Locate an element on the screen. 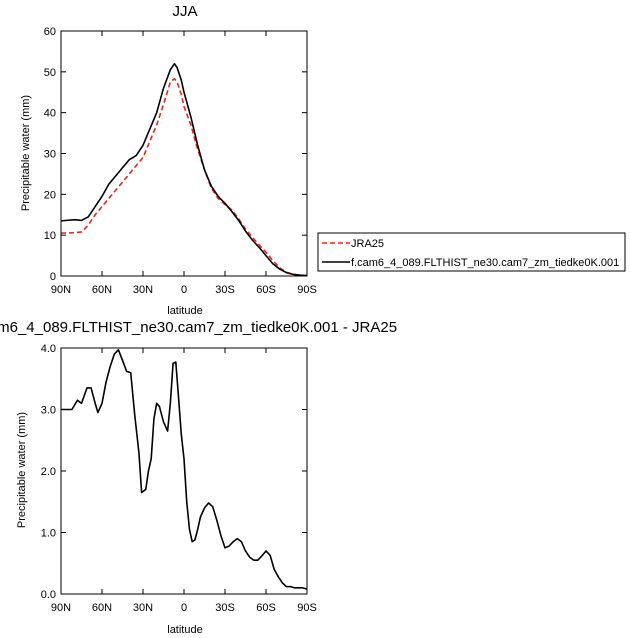  chart-title: JJA is located at coordinates (184, 11).